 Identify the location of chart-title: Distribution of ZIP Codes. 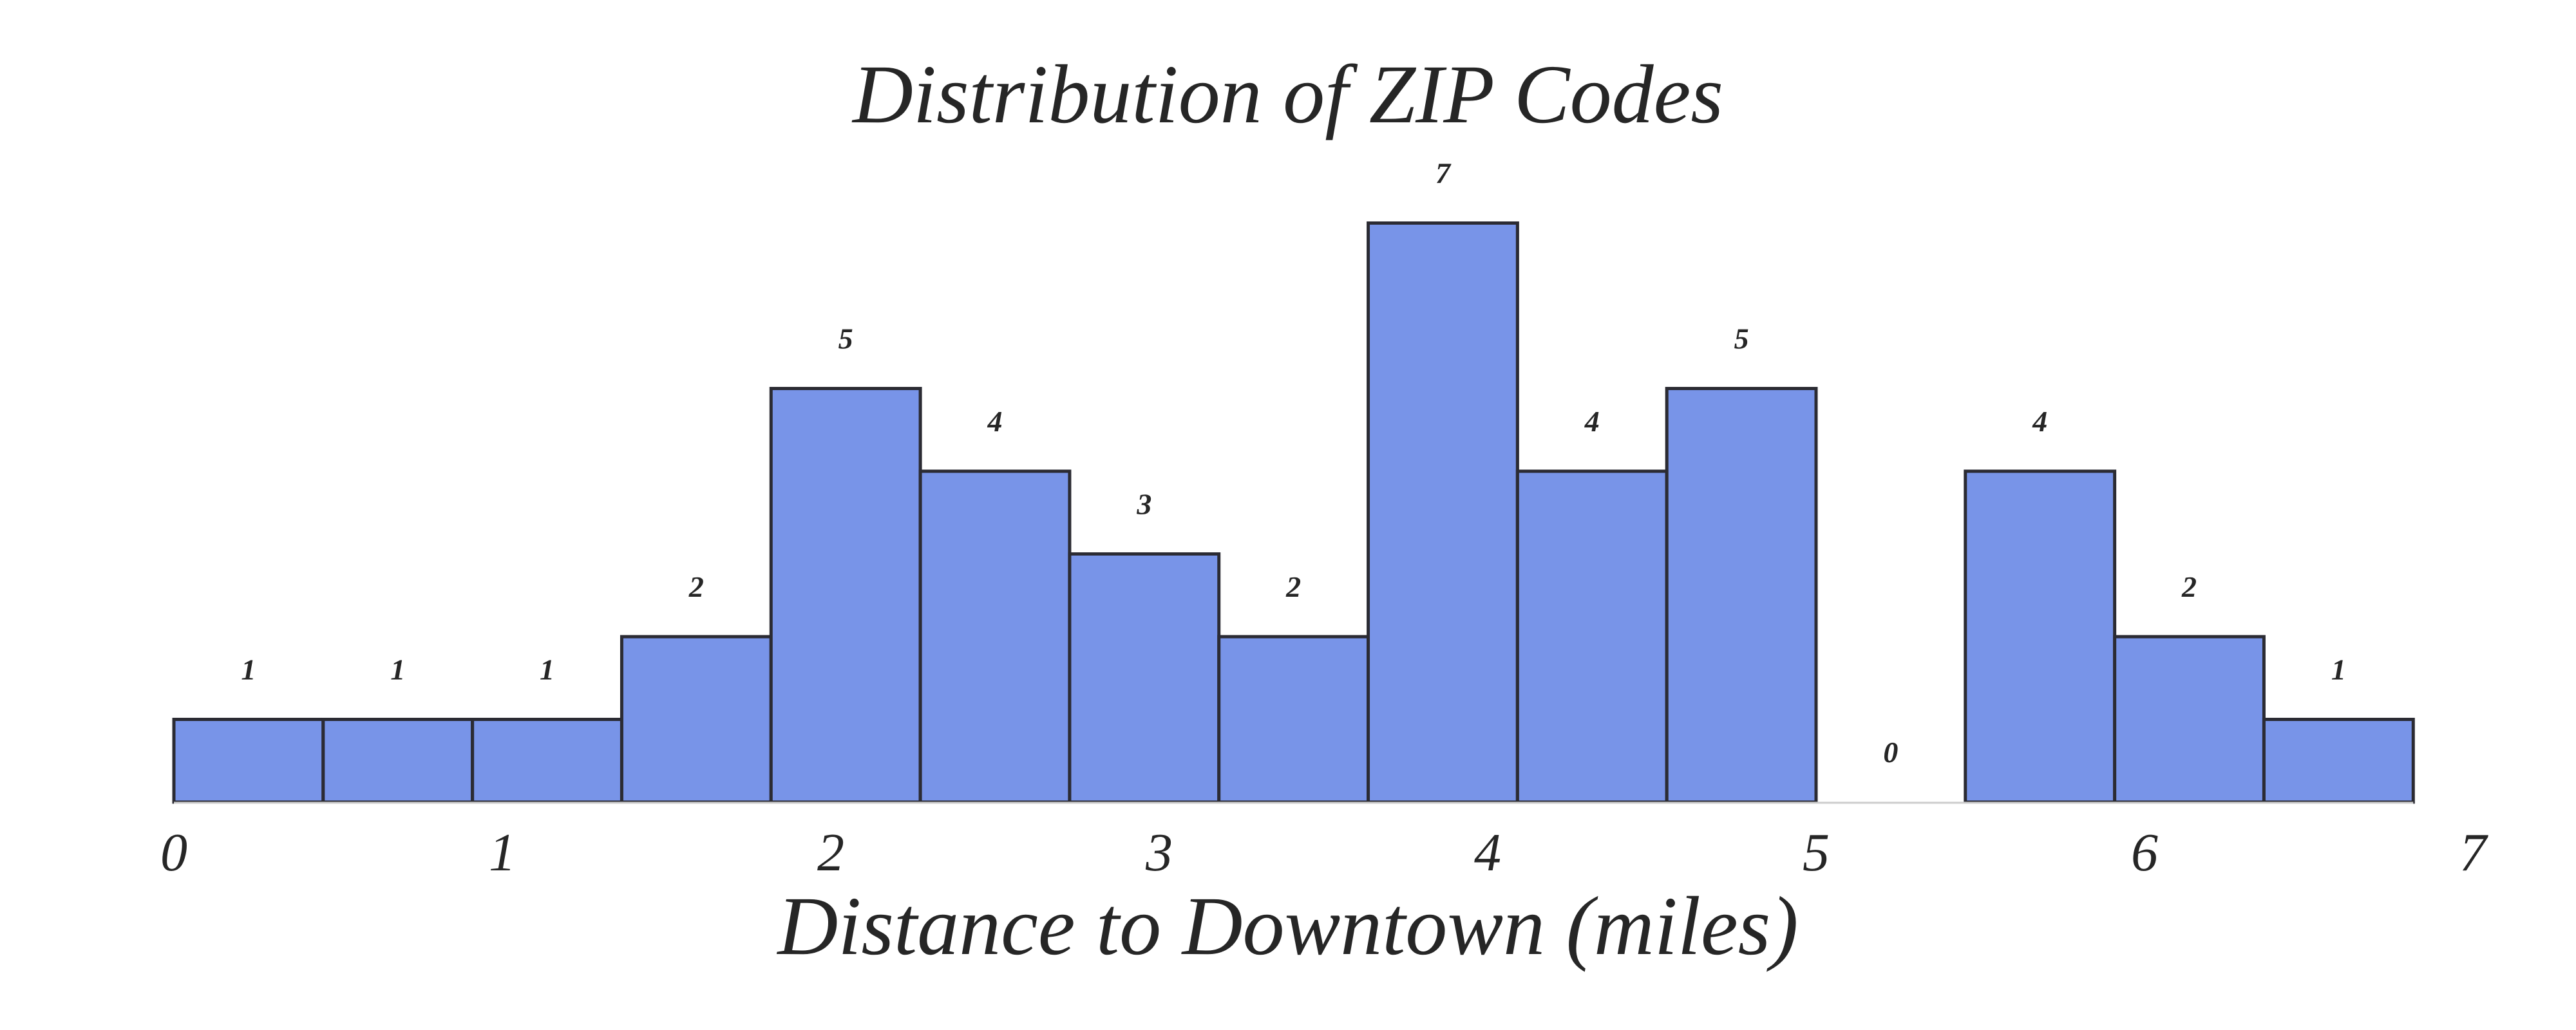
(1287, 94).